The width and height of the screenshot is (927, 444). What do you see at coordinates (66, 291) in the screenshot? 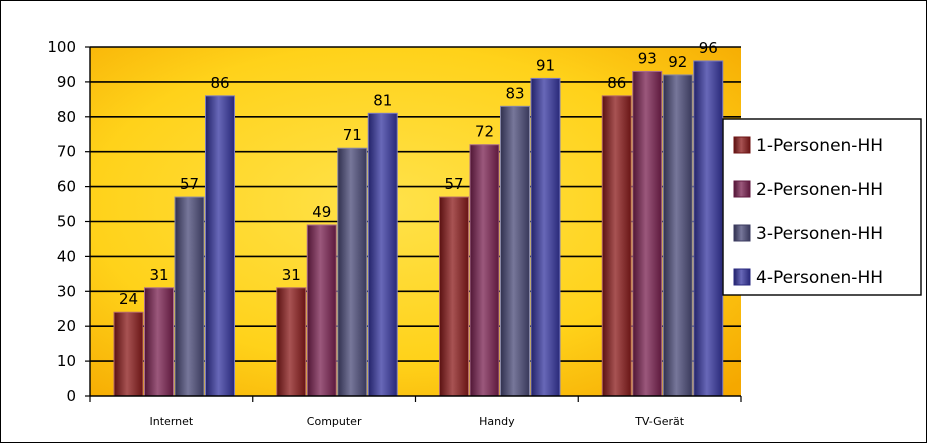
I see `y-tick-label: 30` at bounding box center [66, 291].